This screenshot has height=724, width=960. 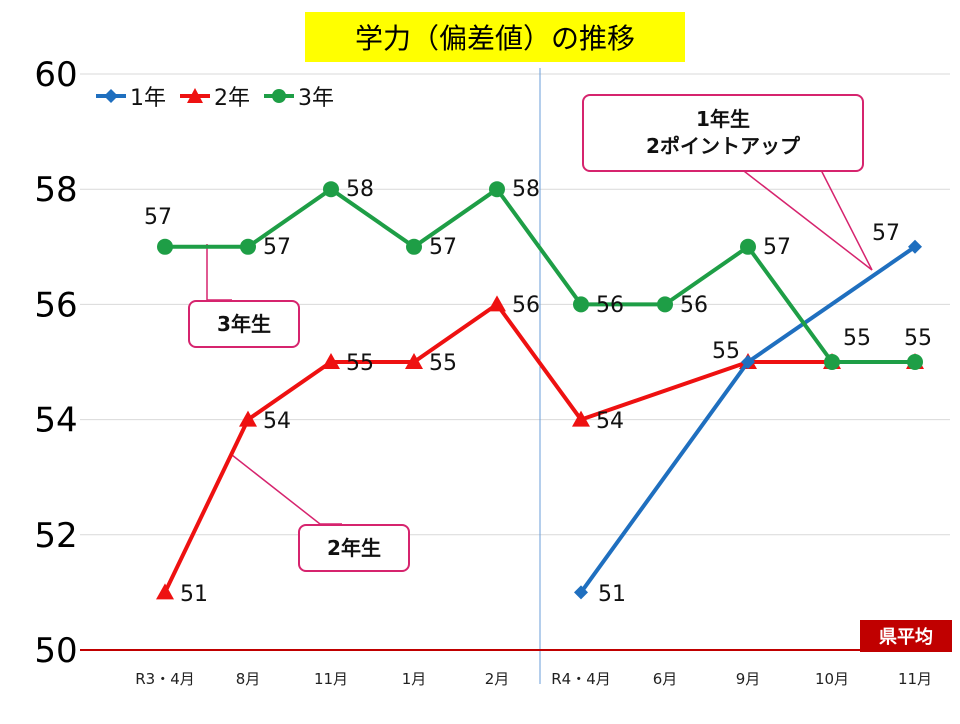 I want to click on x-tick-label: 2月, so click(x=497, y=679).